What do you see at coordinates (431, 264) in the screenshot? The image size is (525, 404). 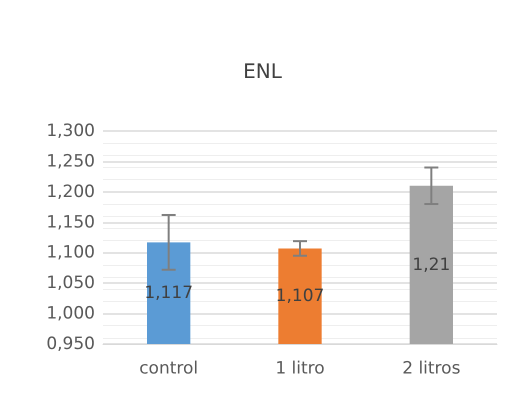 I see `data-label: 1,21` at bounding box center [431, 264].